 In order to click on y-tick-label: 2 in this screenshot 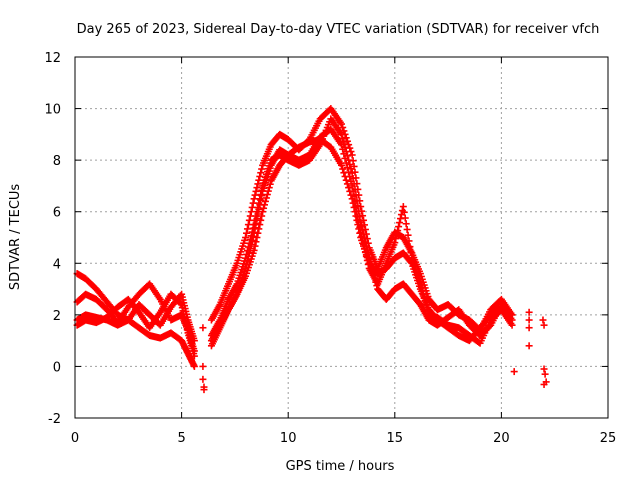, I will do `click(57, 316)`.